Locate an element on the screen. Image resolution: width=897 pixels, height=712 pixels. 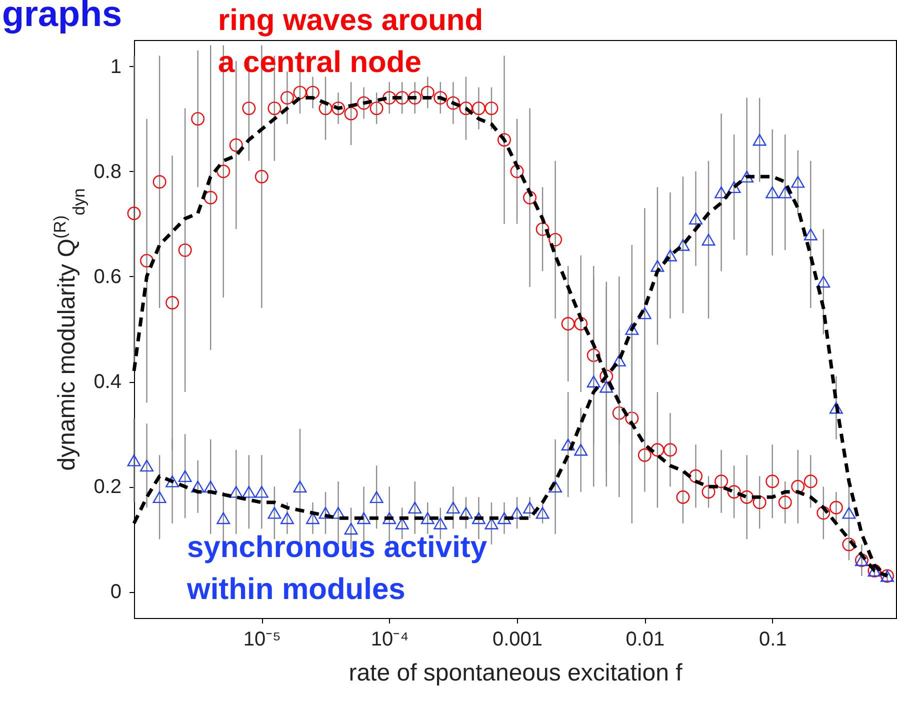
y-tick-label: 0.8 is located at coordinates (108, 171).